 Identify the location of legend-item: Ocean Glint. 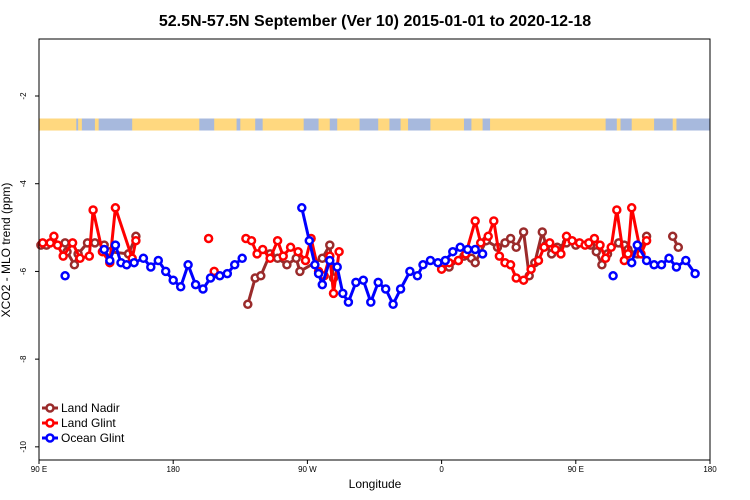
(83, 438).